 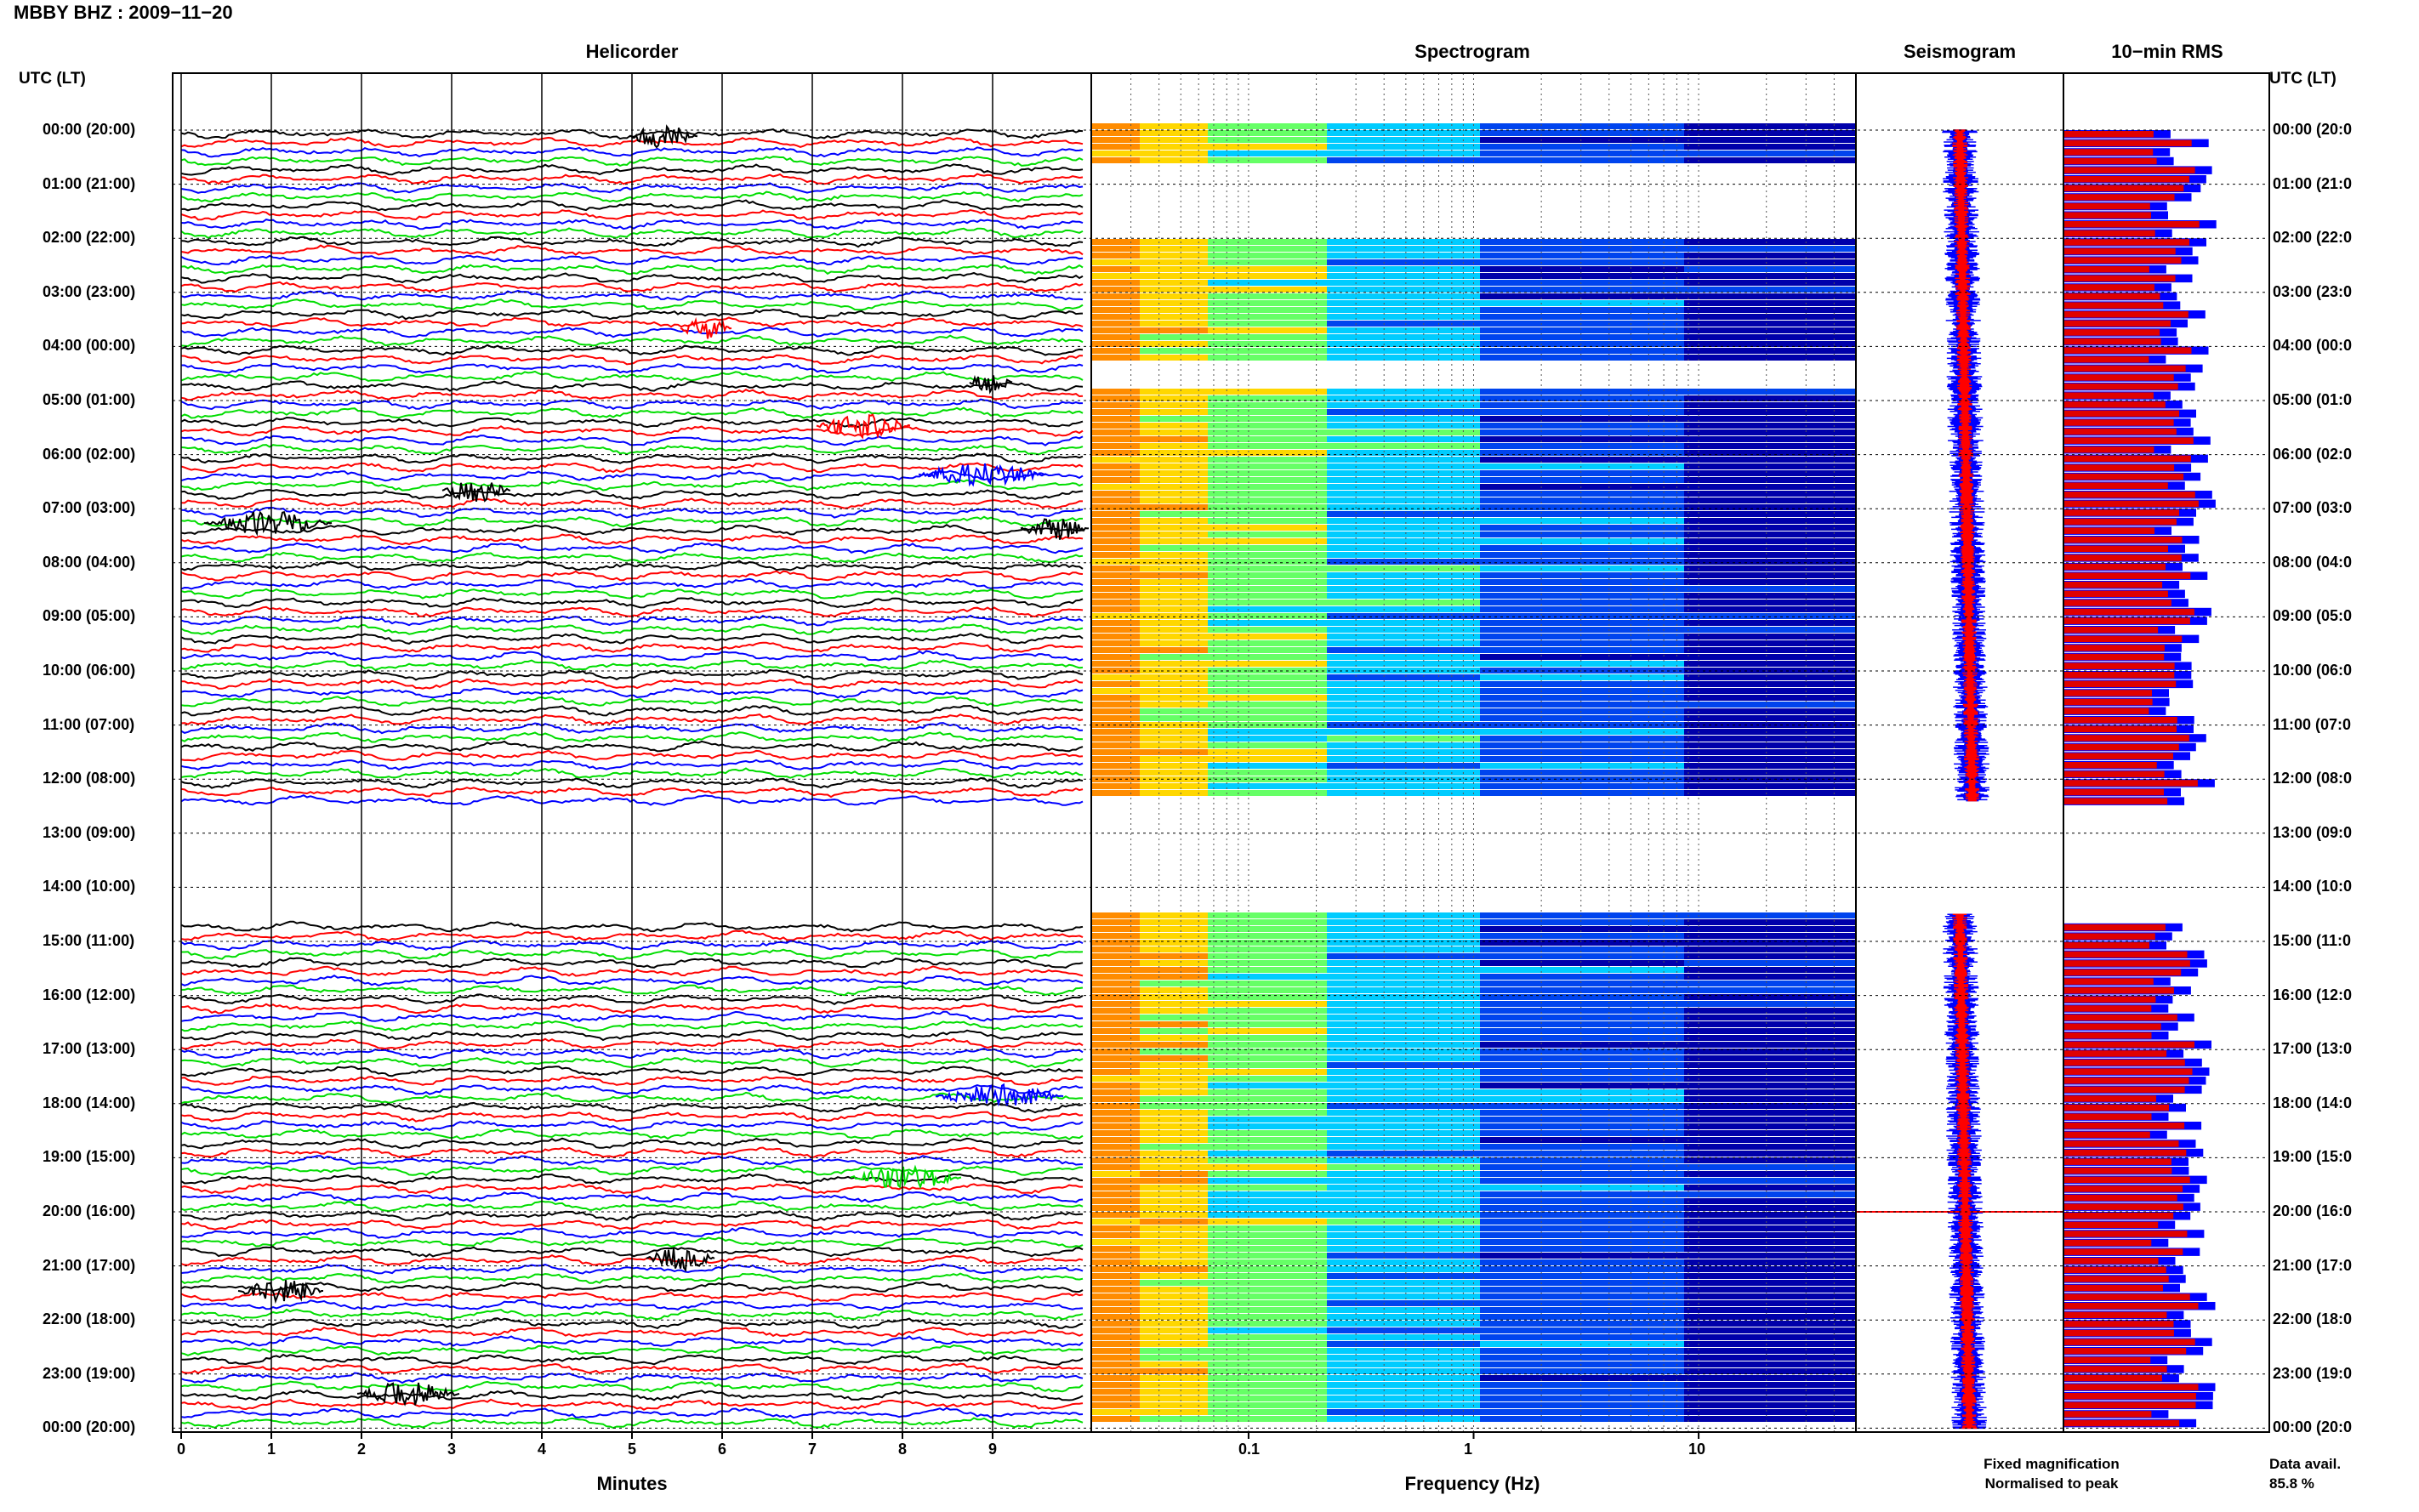 What do you see at coordinates (89, 724) in the screenshot?
I see `hour-label-left: 11:00 (07:00)` at bounding box center [89, 724].